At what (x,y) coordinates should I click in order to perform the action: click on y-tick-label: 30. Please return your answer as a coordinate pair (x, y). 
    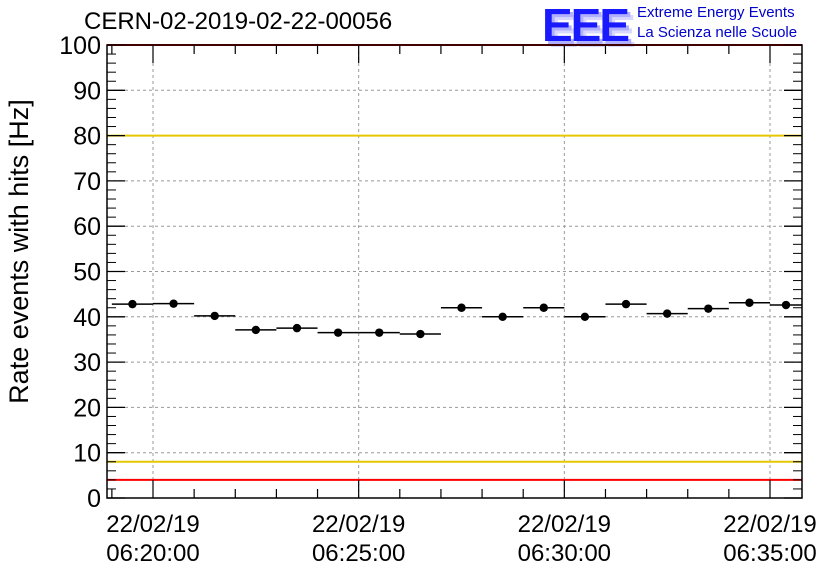
    Looking at the image, I should click on (87, 363).